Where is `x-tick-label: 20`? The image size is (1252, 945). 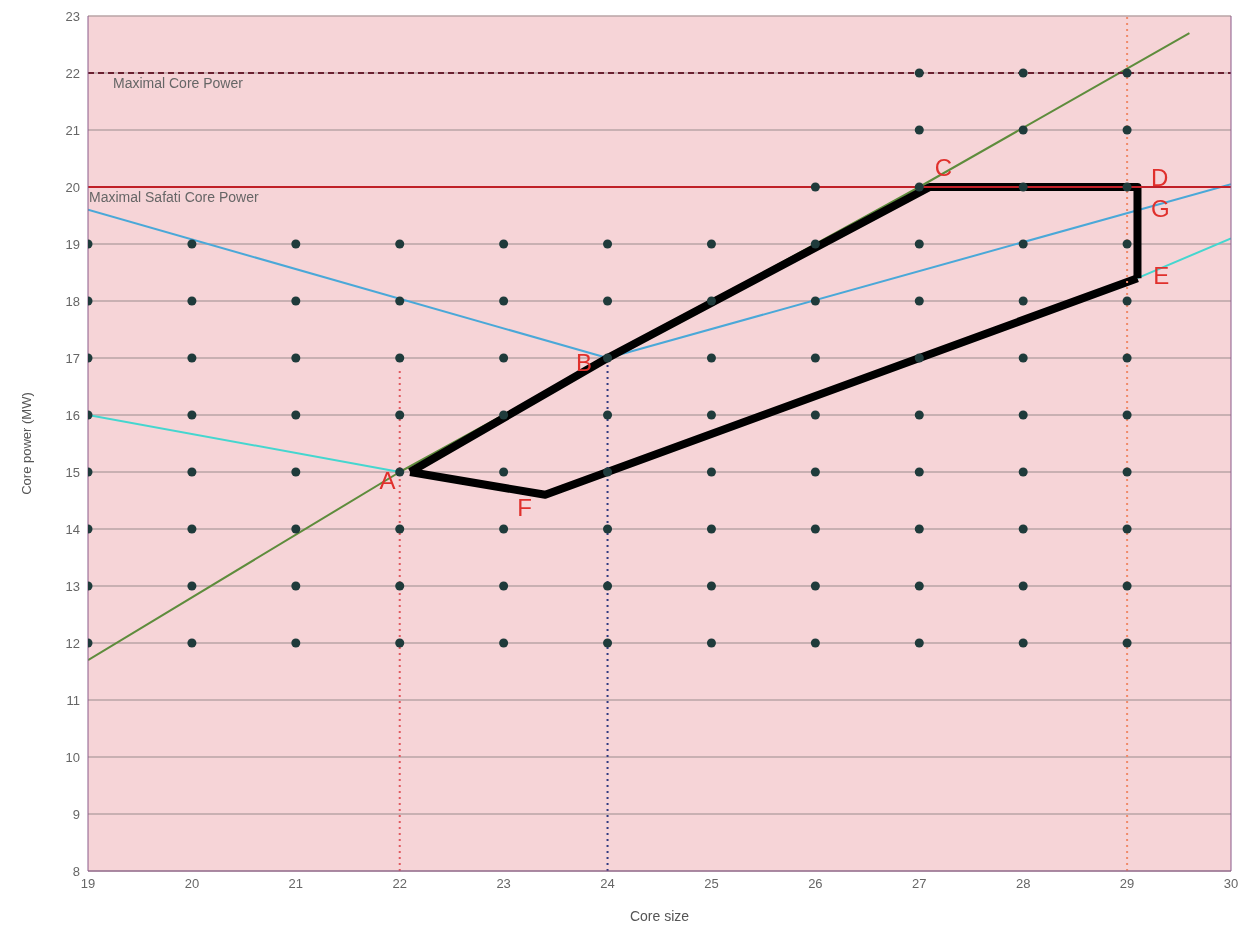
x-tick-label: 20 is located at coordinates (192, 884).